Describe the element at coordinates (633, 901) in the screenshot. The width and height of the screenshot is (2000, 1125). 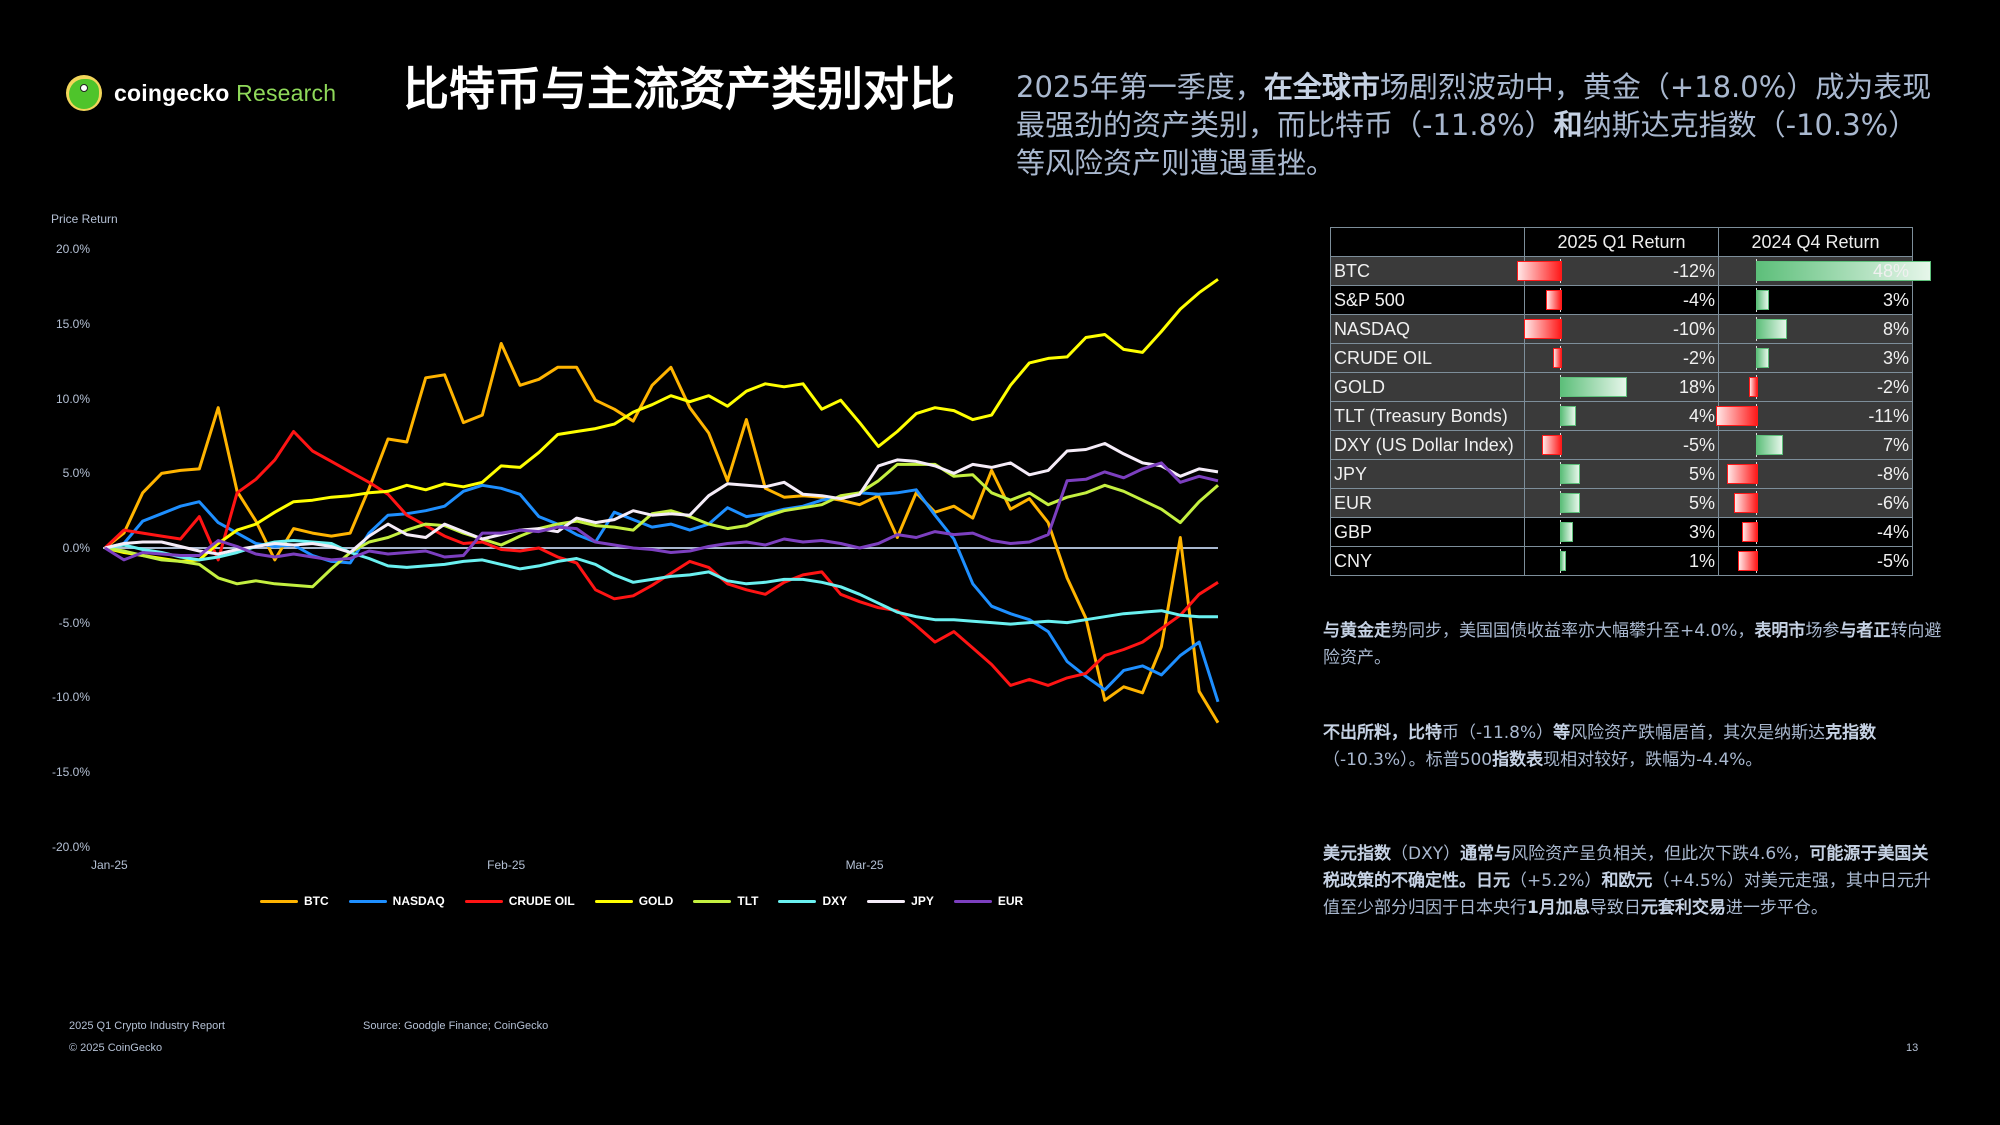
I see `legend-item: GOLD` at that location.